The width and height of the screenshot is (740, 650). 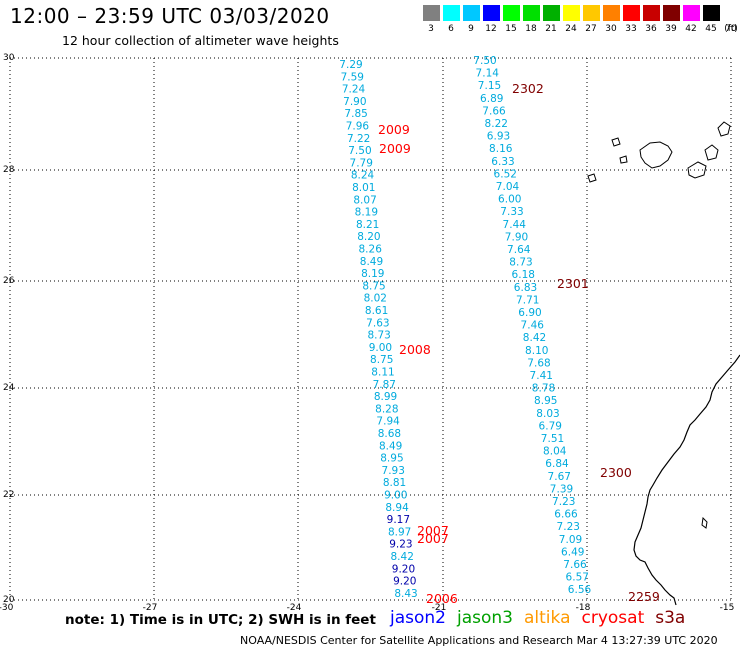 I want to click on wave-height-value: 7.85, so click(x=355, y=114).